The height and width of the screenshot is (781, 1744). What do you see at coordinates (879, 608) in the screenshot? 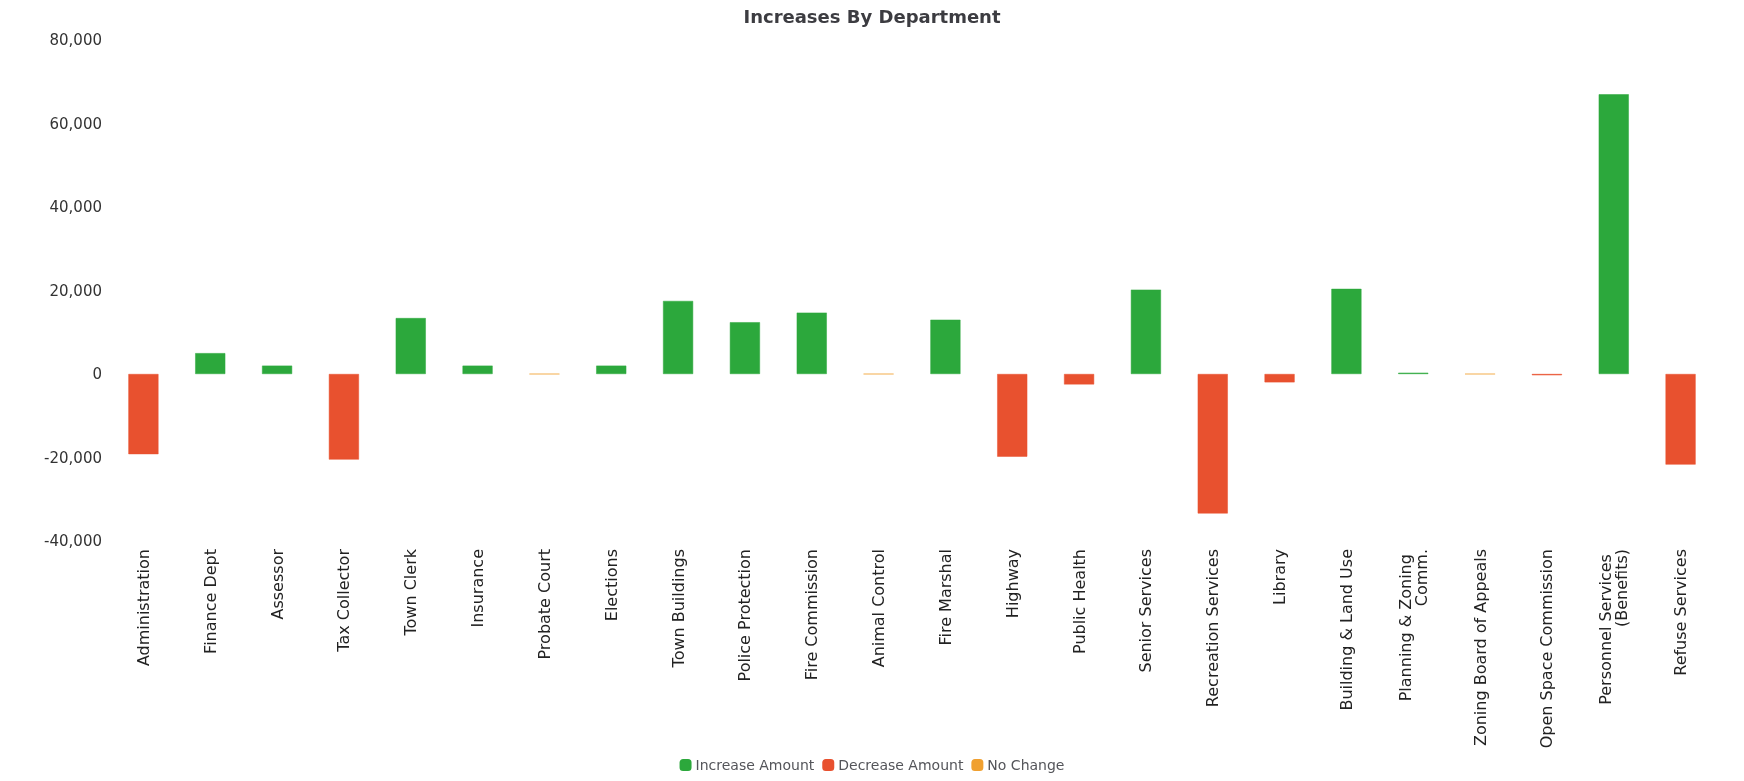
I see `x-tick-label: Animal Control` at bounding box center [879, 608].